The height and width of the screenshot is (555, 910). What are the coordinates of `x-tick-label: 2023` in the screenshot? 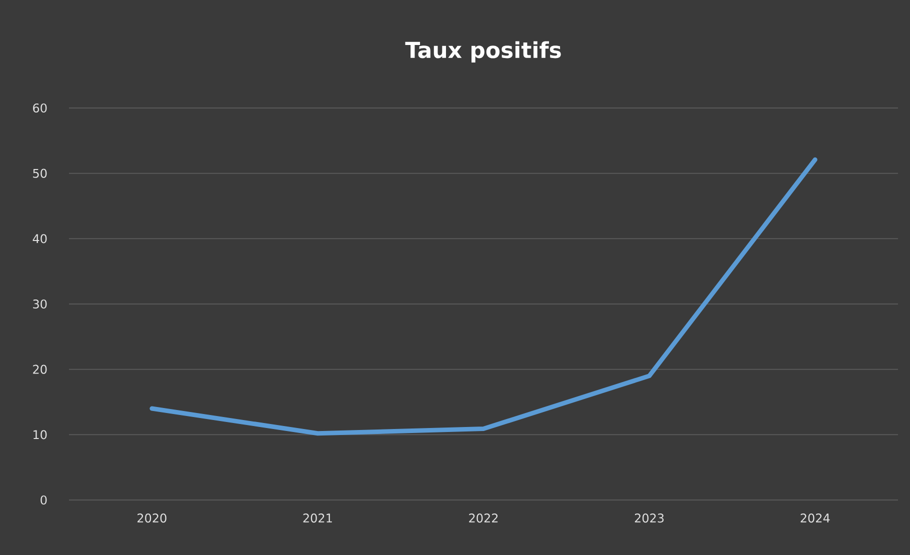 It's located at (649, 518).